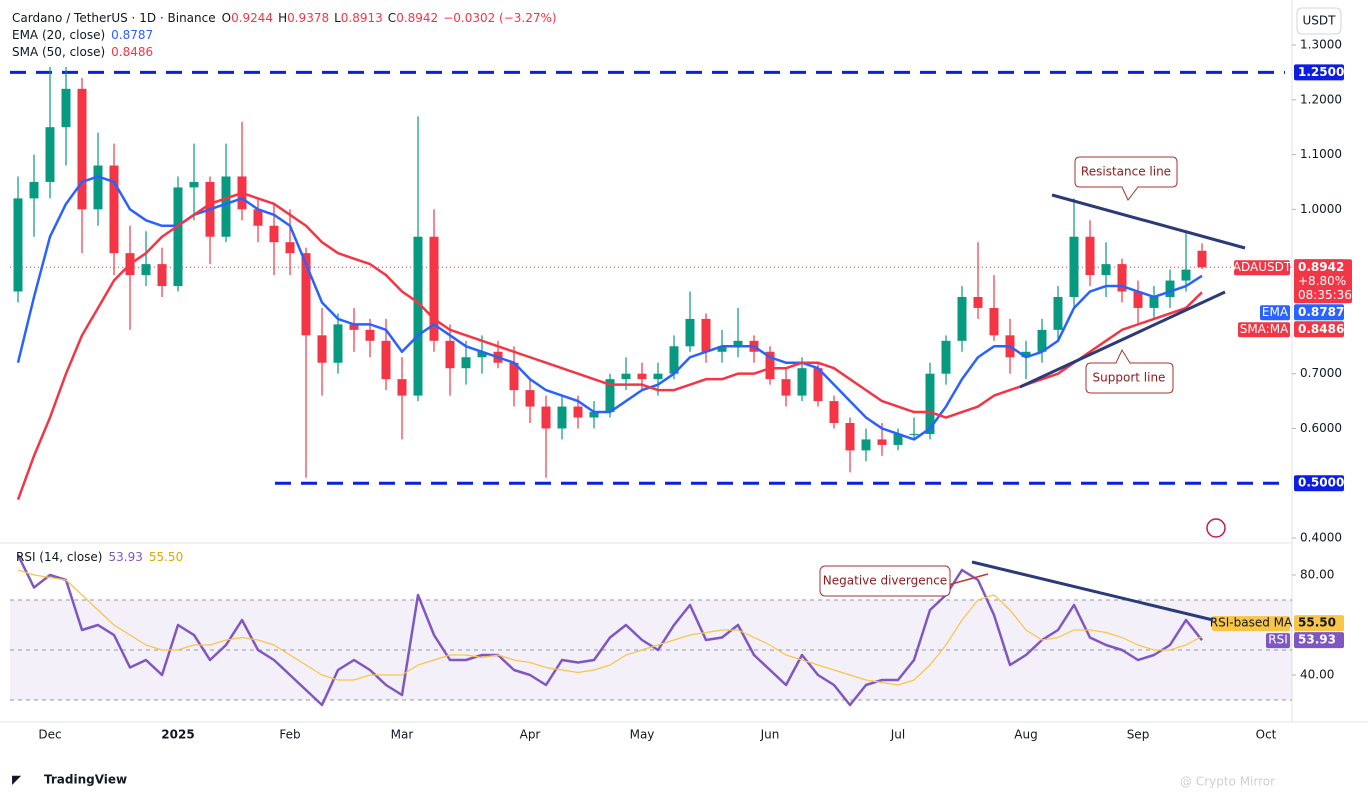  Describe the element at coordinates (362, 18) in the screenshot. I see `low-value: 0.8913` at that location.